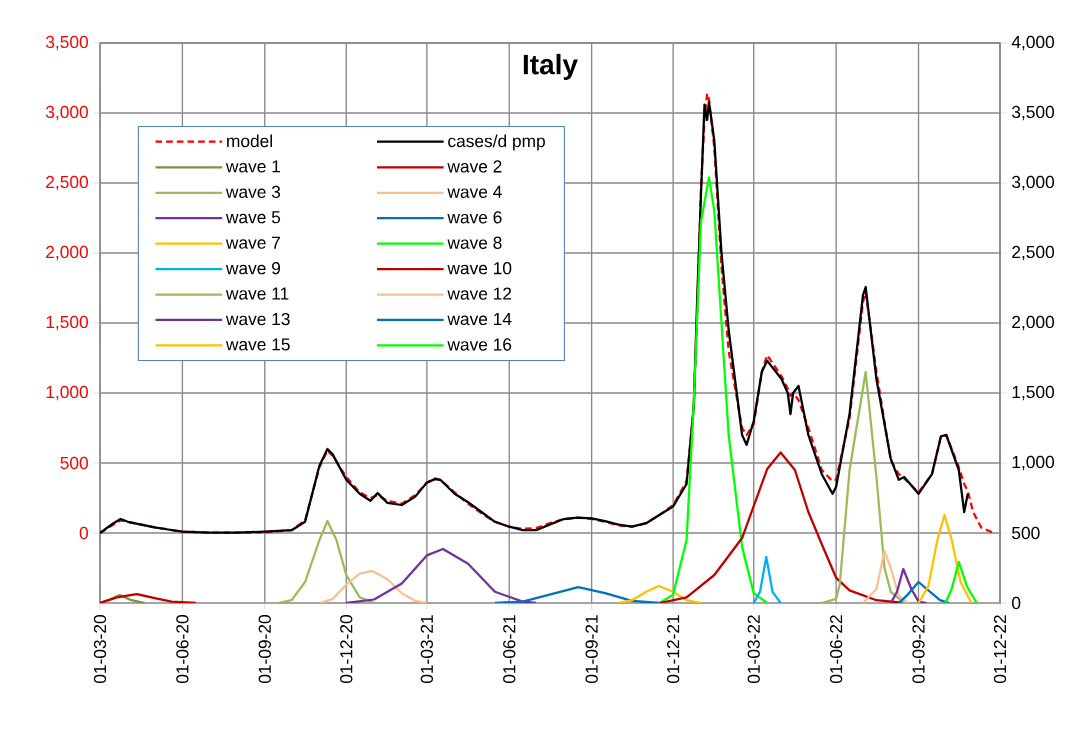  I want to click on legend-label: wave 10, so click(479, 268).